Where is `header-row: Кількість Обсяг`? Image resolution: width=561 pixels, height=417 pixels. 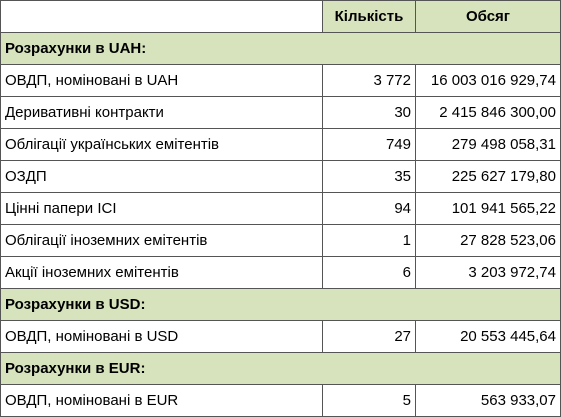 header-row: Кількість Обсяг is located at coordinates (280, 16).